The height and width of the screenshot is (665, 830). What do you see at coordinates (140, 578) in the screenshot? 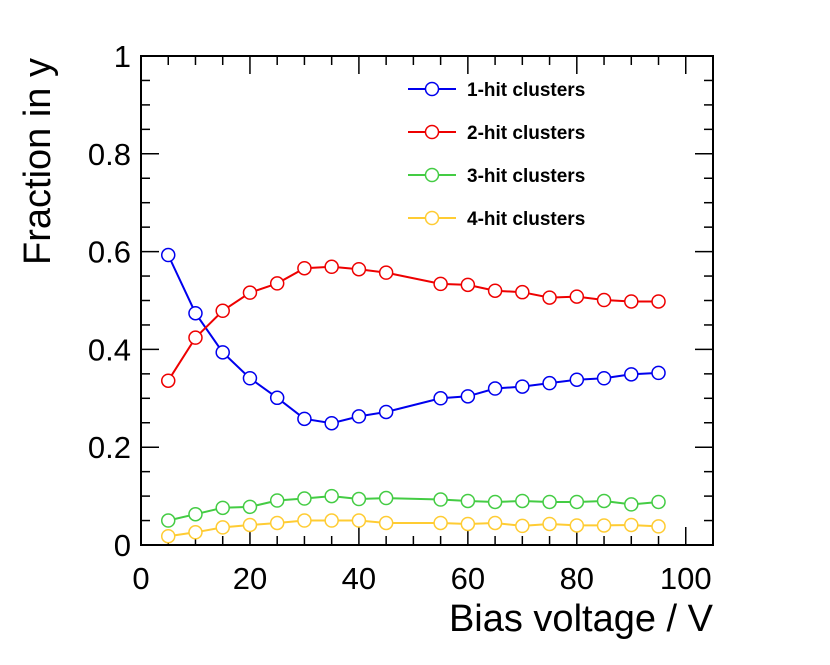
I see `x-tick-label: 0` at bounding box center [140, 578].